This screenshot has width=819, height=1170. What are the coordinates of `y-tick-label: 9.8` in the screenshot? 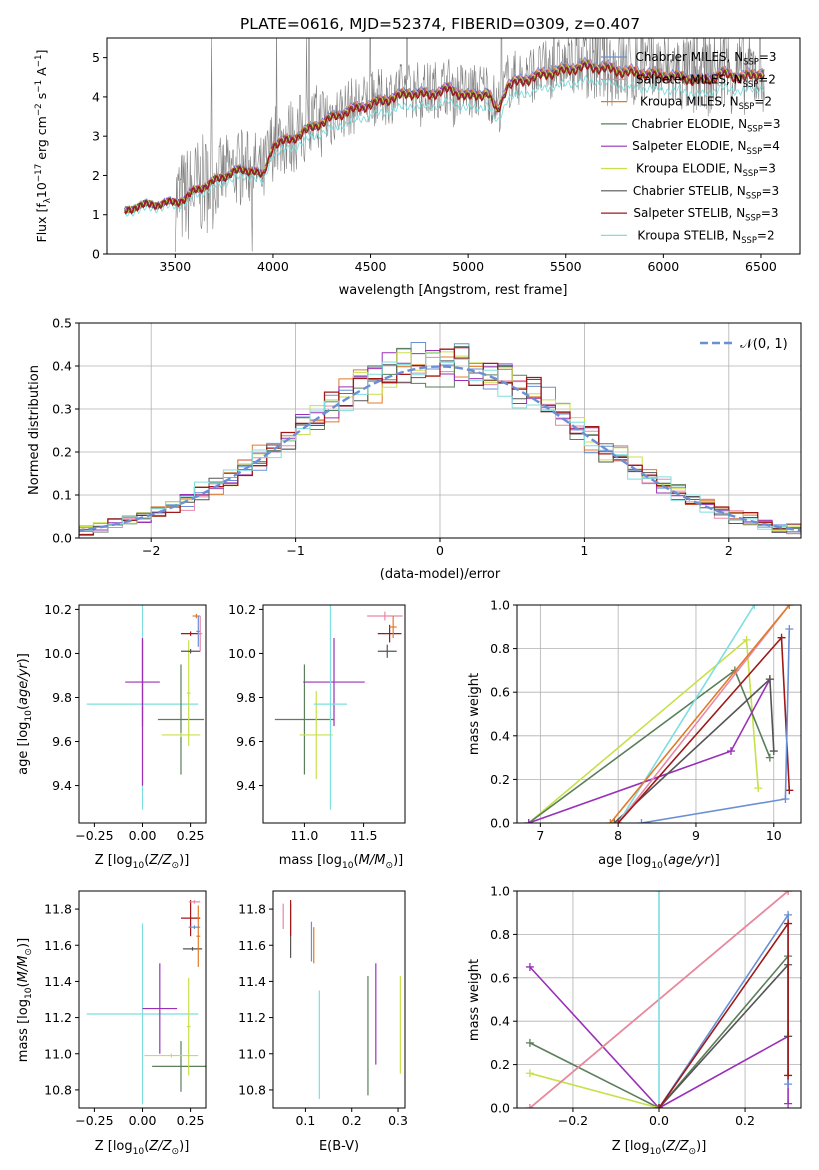 It's located at (62, 697).